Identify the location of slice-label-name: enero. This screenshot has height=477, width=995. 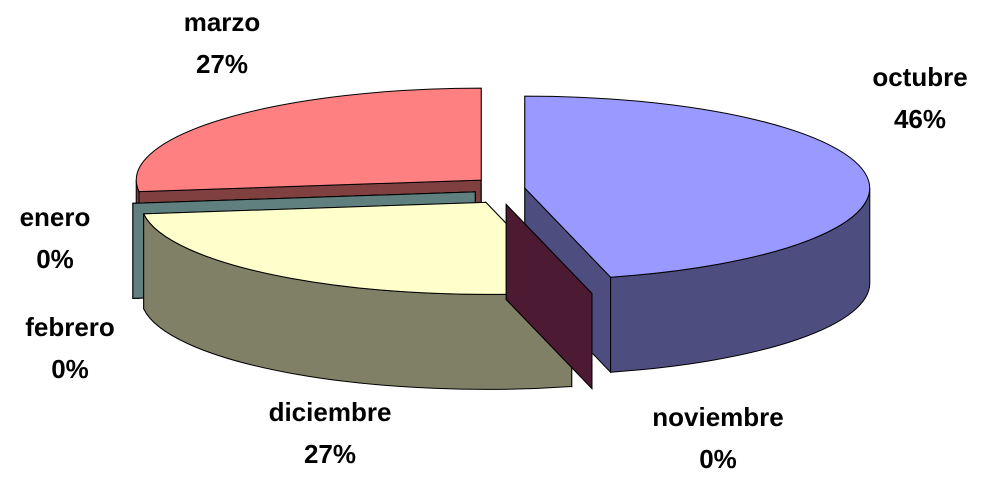
(55, 217).